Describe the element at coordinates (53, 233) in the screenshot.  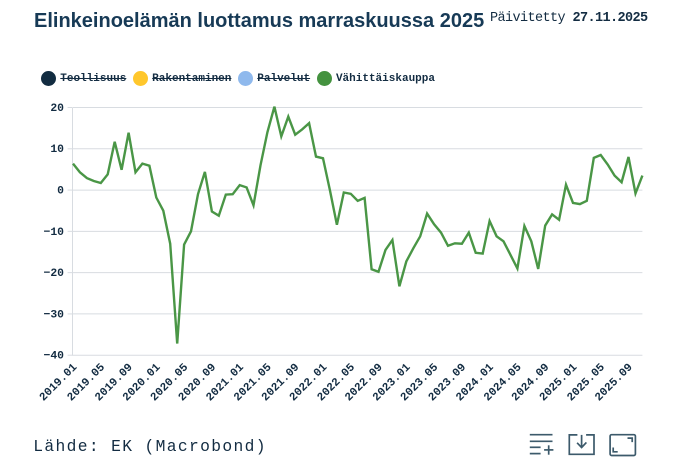
I see `svg-text: −10` at that location.